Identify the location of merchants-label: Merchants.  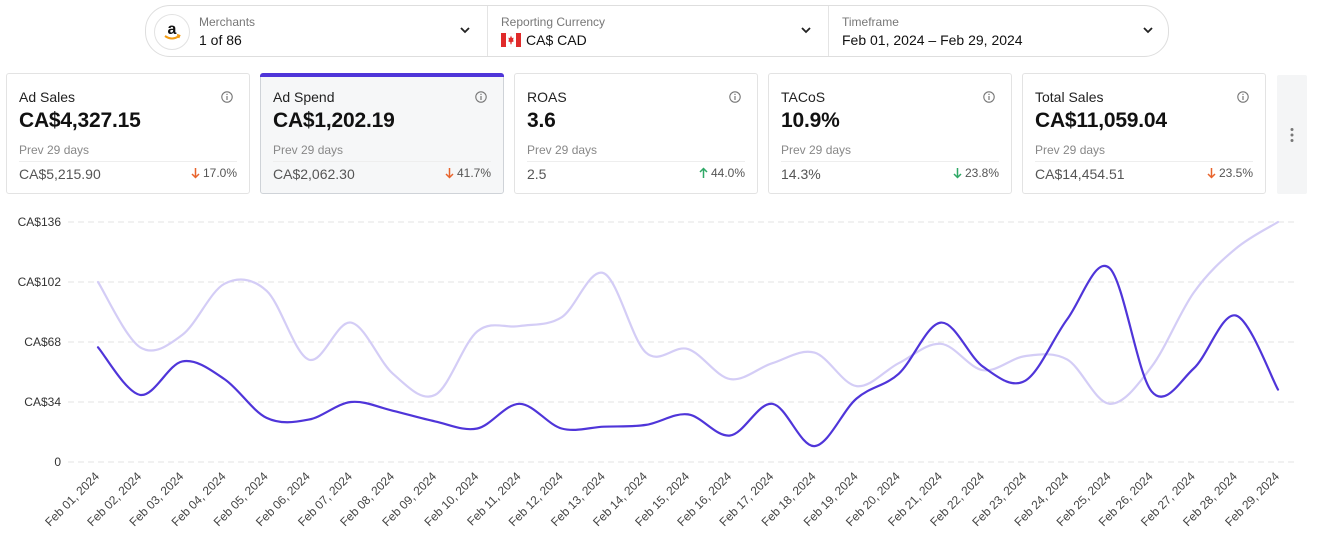
(227, 22).